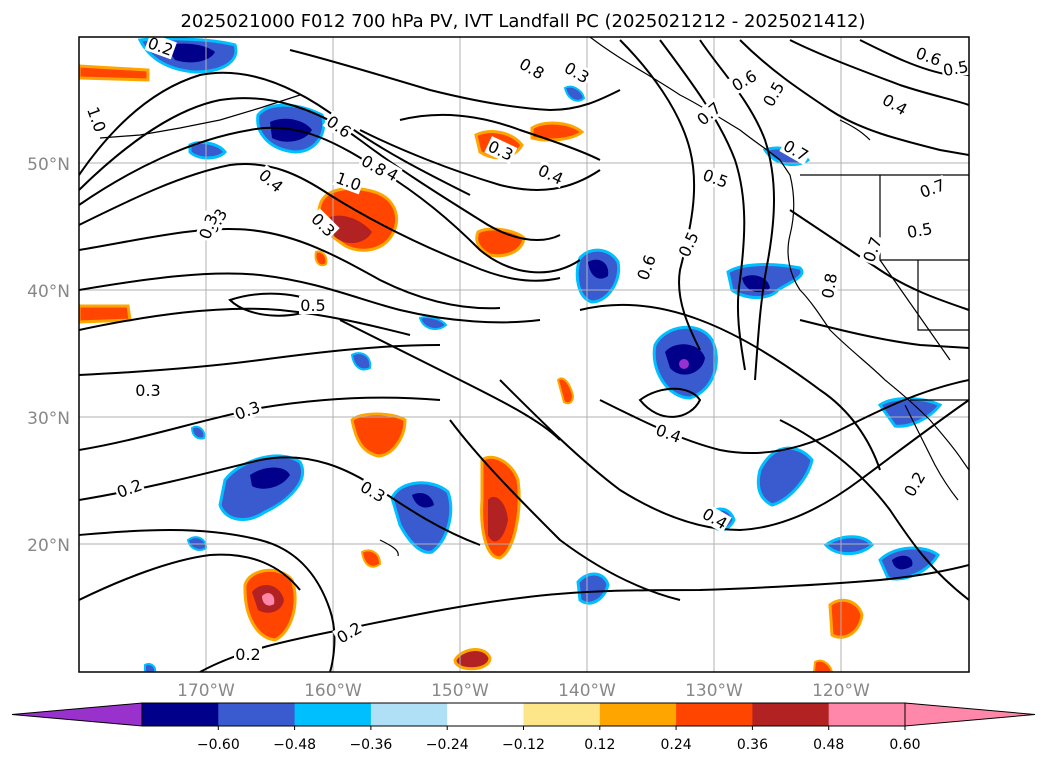 Image resolution: width=1047 pixels, height=765 pixels. What do you see at coordinates (48, 355) in the screenshot?
I see `latitude-axis: 50°N 40°N 30°N 20°N` at bounding box center [48, 355].